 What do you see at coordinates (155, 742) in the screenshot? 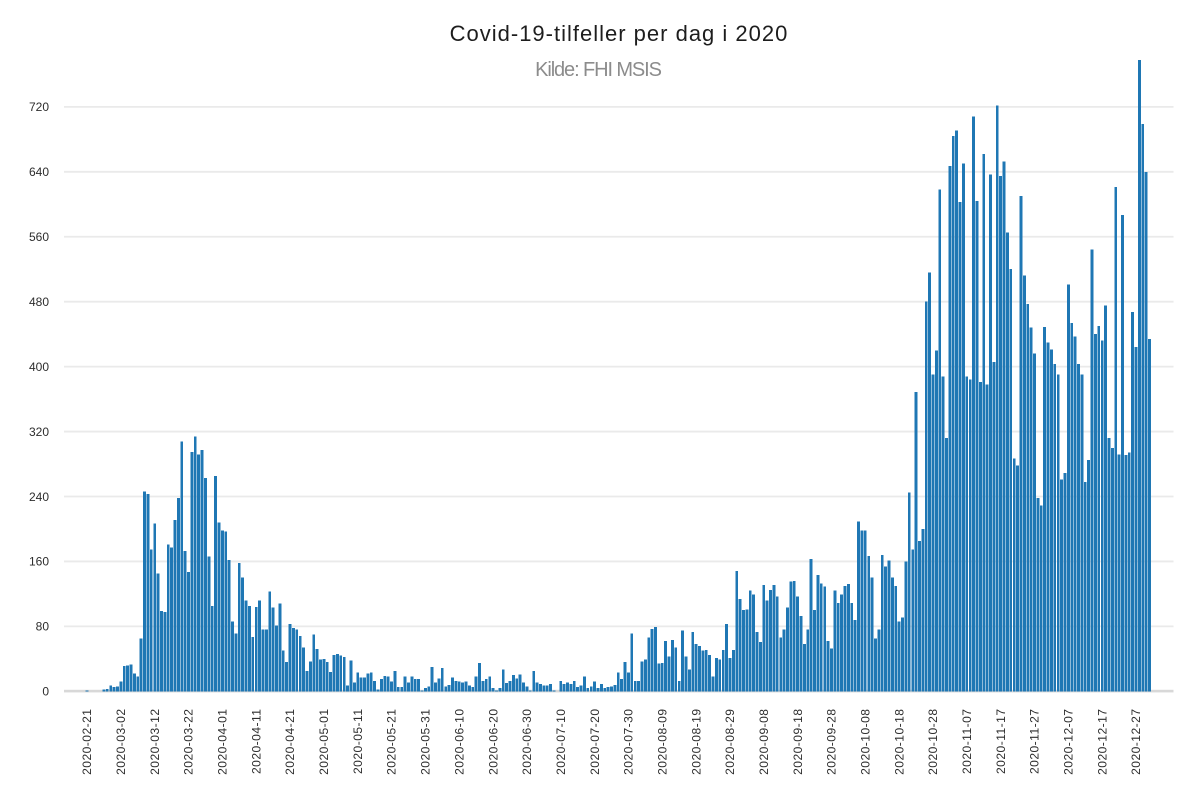
I see `svg-text: 2020-03-12` at bounding box center [155, 742].